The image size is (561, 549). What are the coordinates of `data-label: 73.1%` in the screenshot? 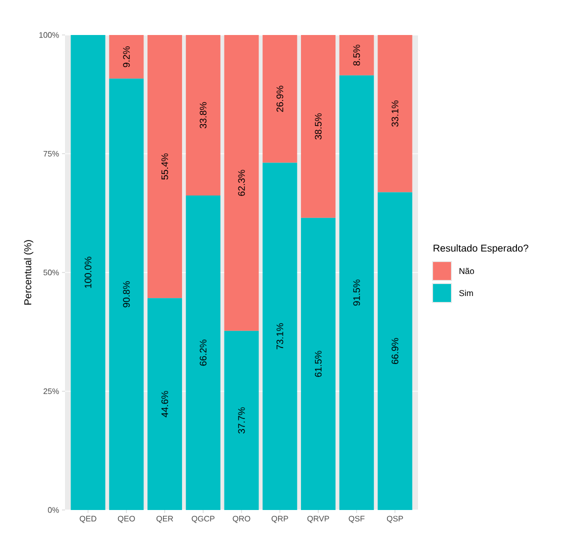 It's located at (280, 336).